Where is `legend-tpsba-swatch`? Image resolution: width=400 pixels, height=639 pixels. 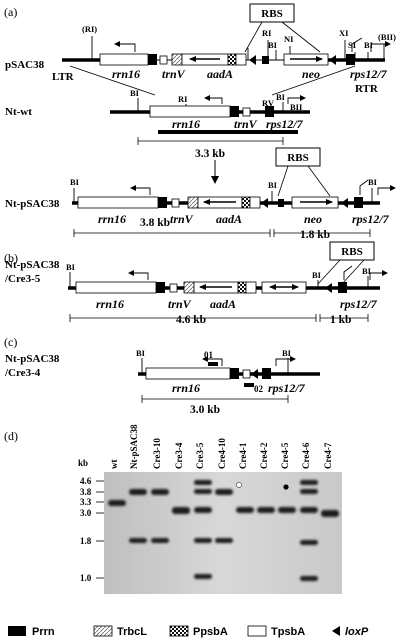
legend-tpsba-swatch is located at coordinates (257, 631).